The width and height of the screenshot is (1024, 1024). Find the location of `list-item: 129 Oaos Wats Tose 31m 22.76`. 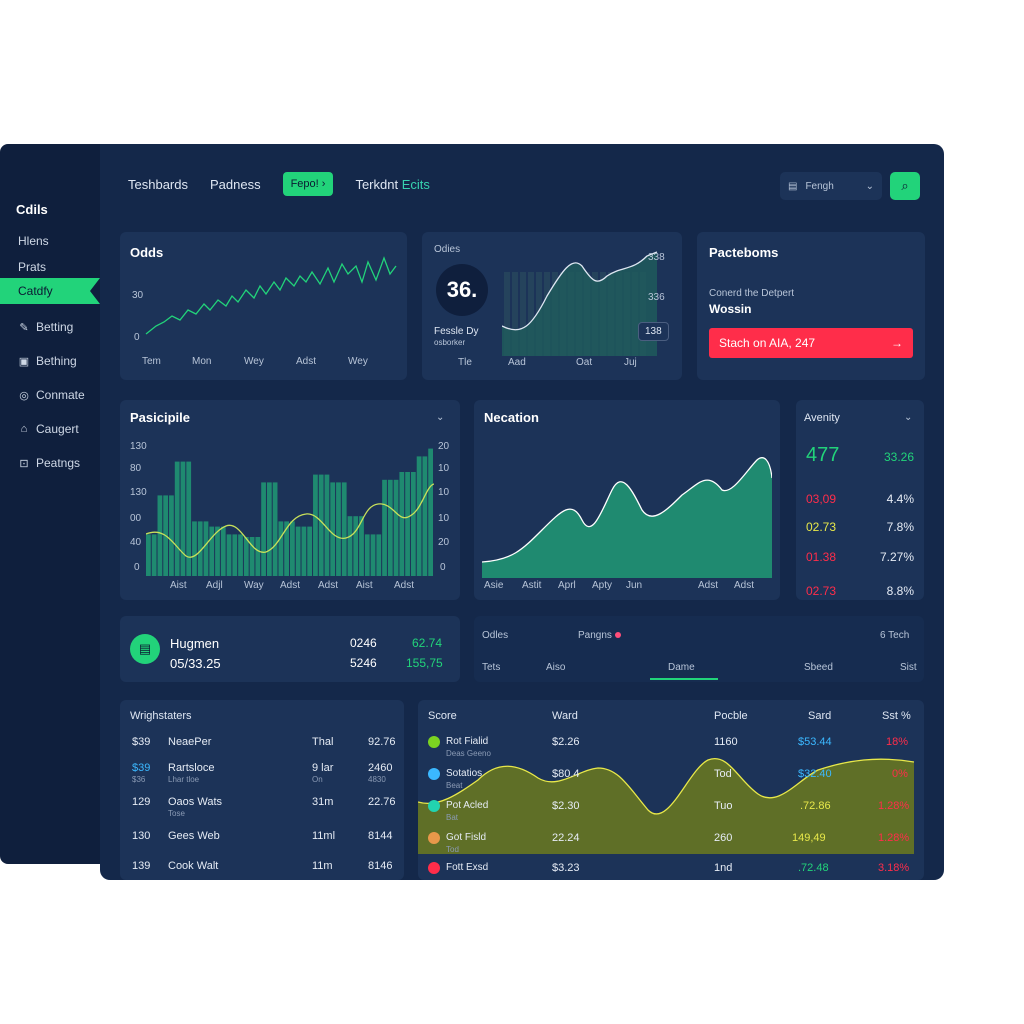

list-item: 129 Oaos Wats Tose 31m 22.76 is located at coordinates (264, 807).